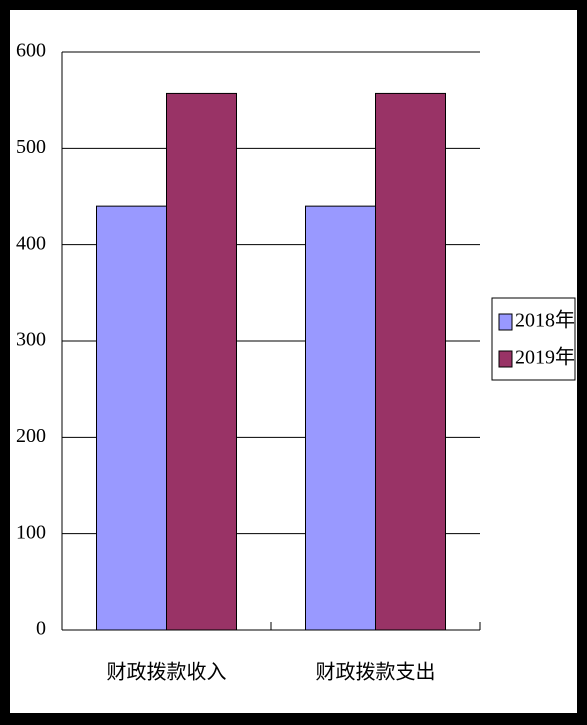 This screenshot has height=725, width=587. I want to click on y-tick-label: 500, so click(31, 147).